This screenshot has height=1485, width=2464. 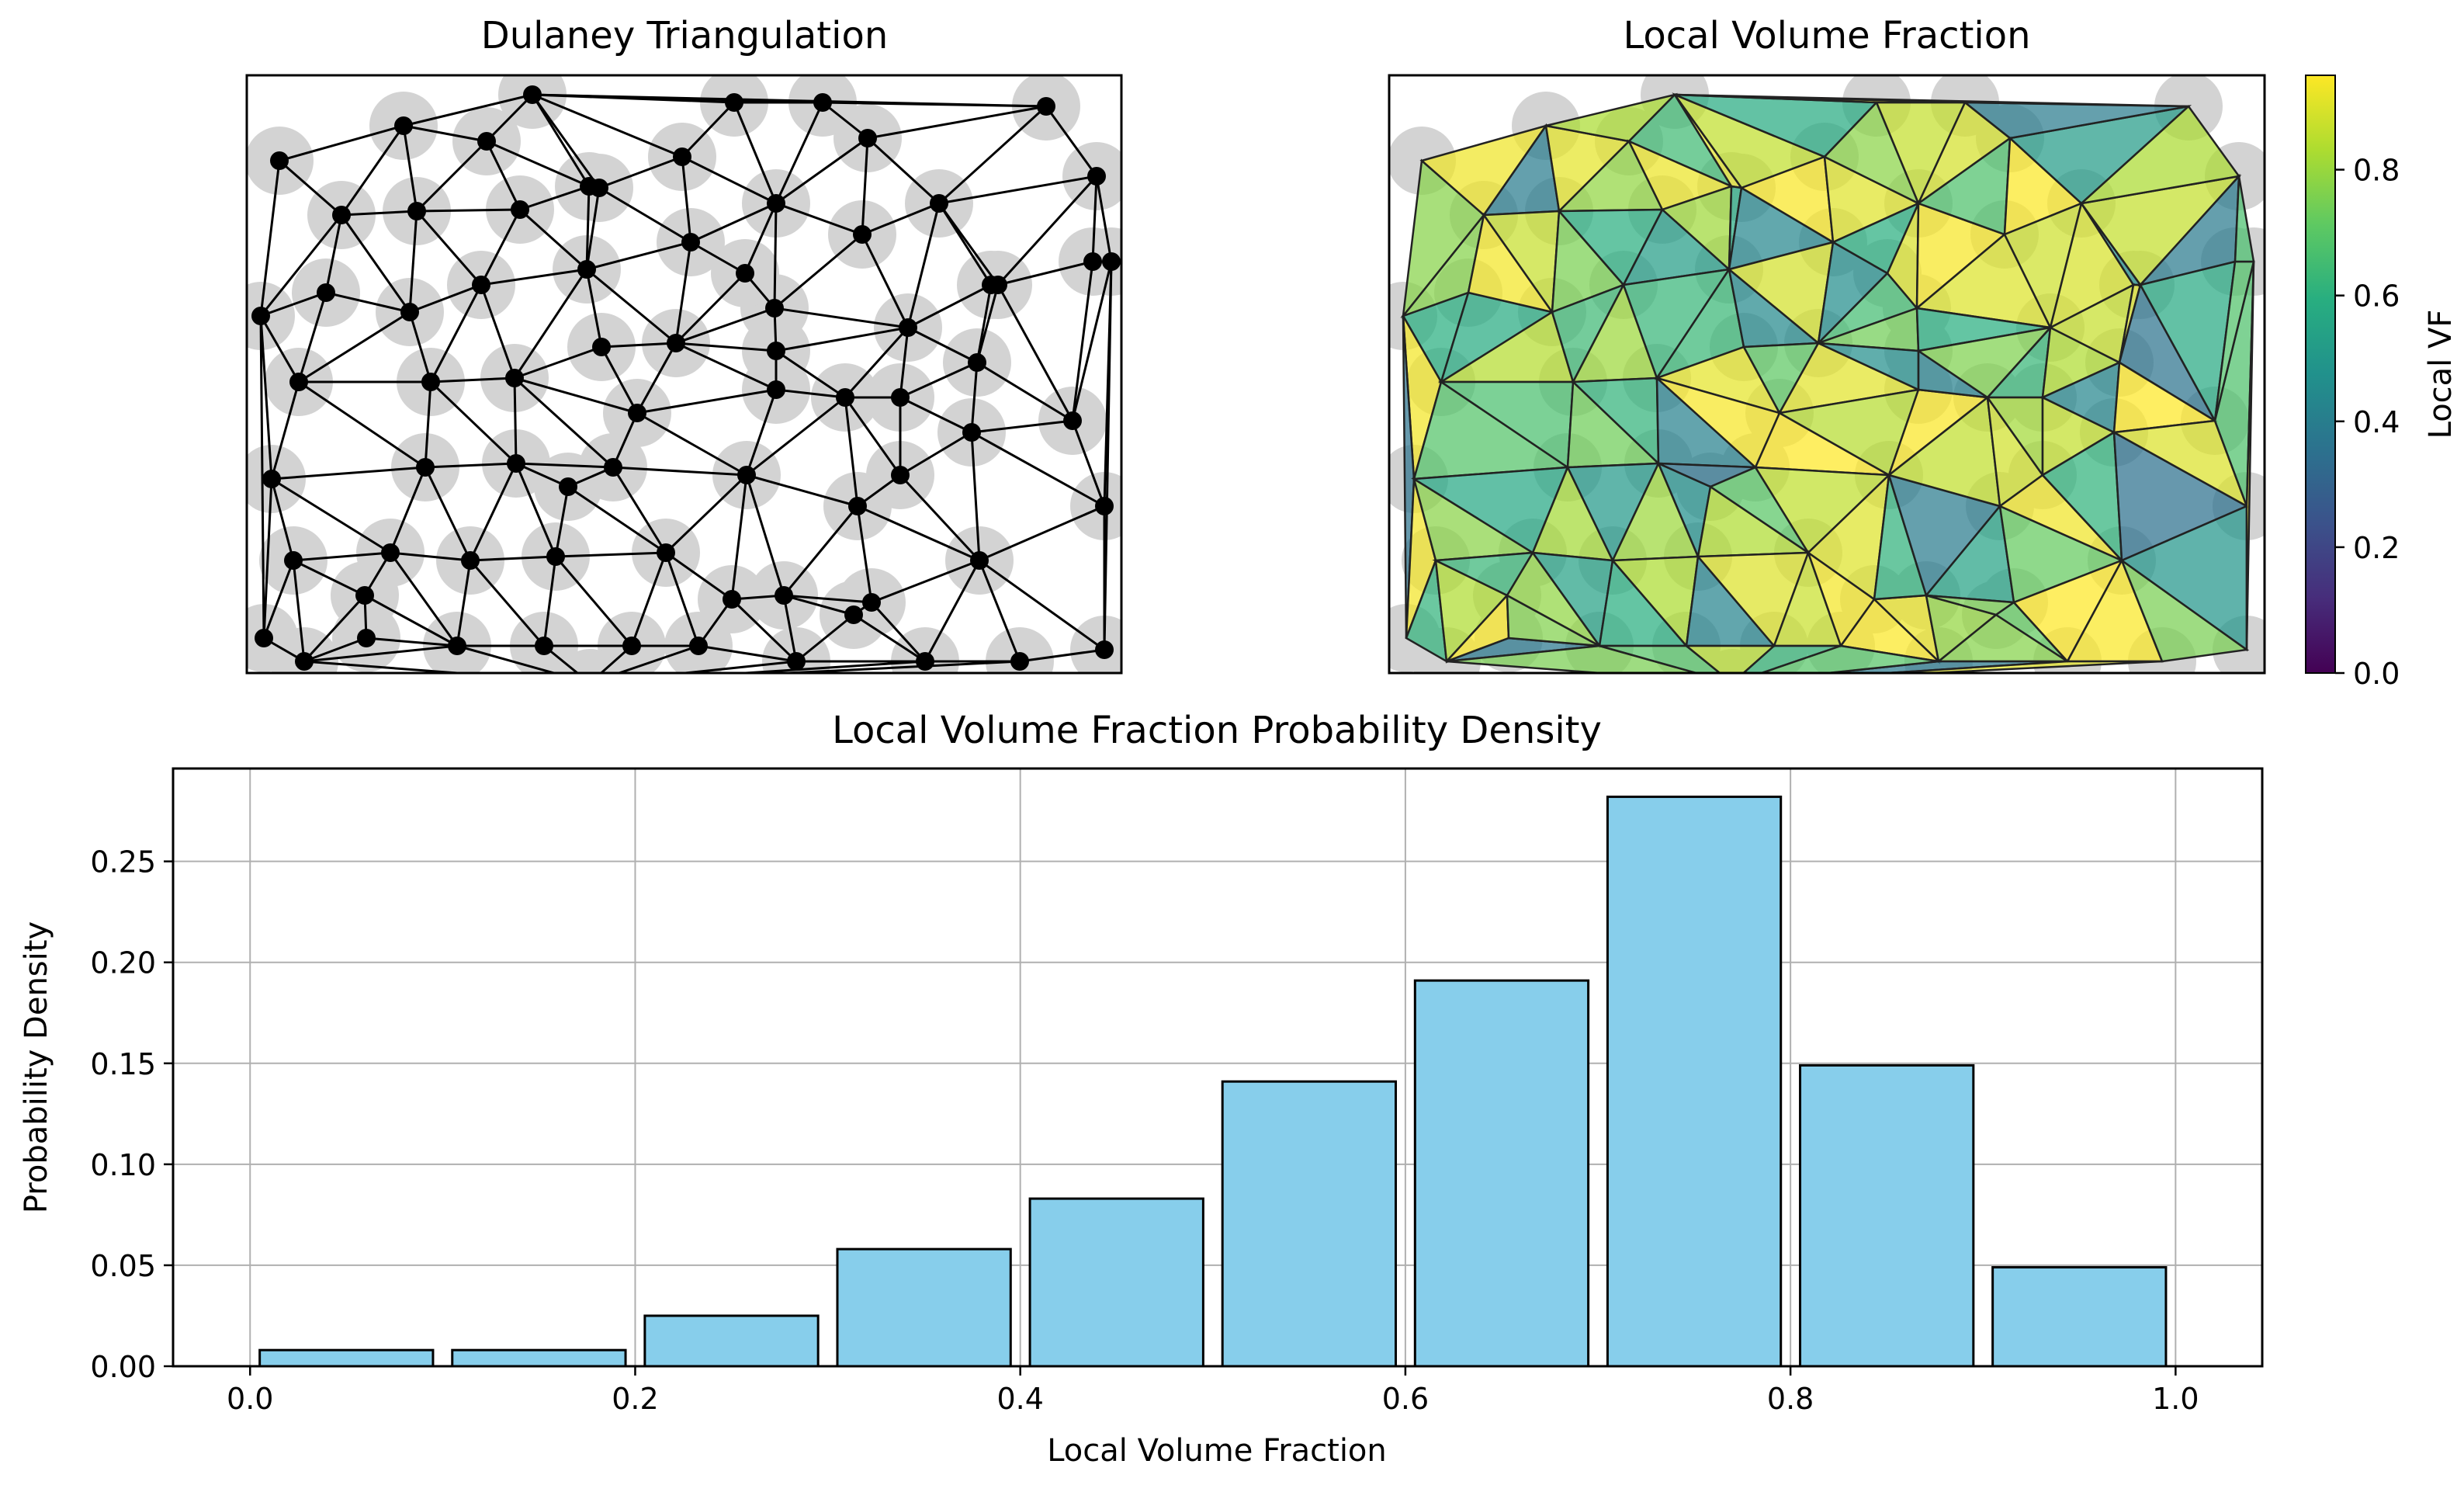 I want to click on y-tick-label: 0.25, so click(x=123, y=862).